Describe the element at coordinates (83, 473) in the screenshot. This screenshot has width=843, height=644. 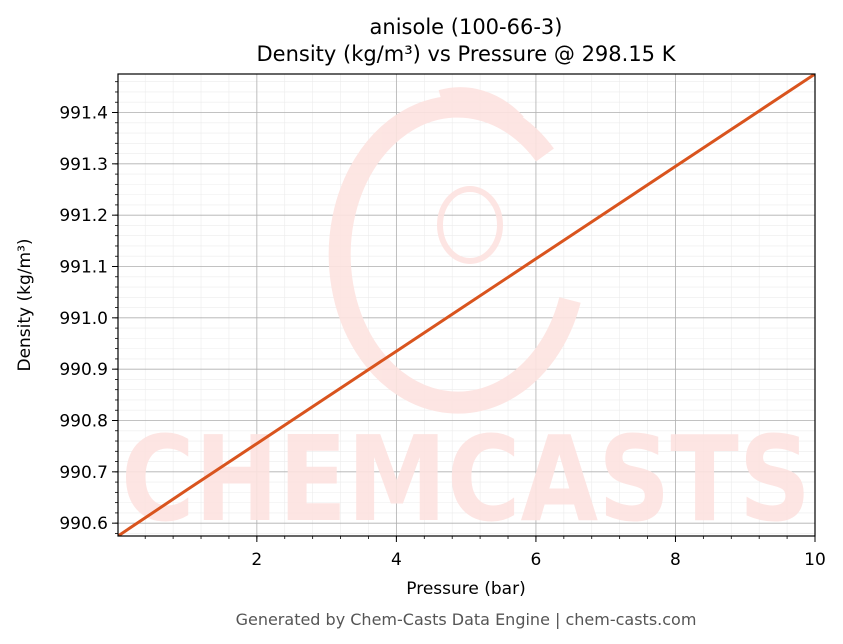
I see `y-tick-label: 990.7` at that location.